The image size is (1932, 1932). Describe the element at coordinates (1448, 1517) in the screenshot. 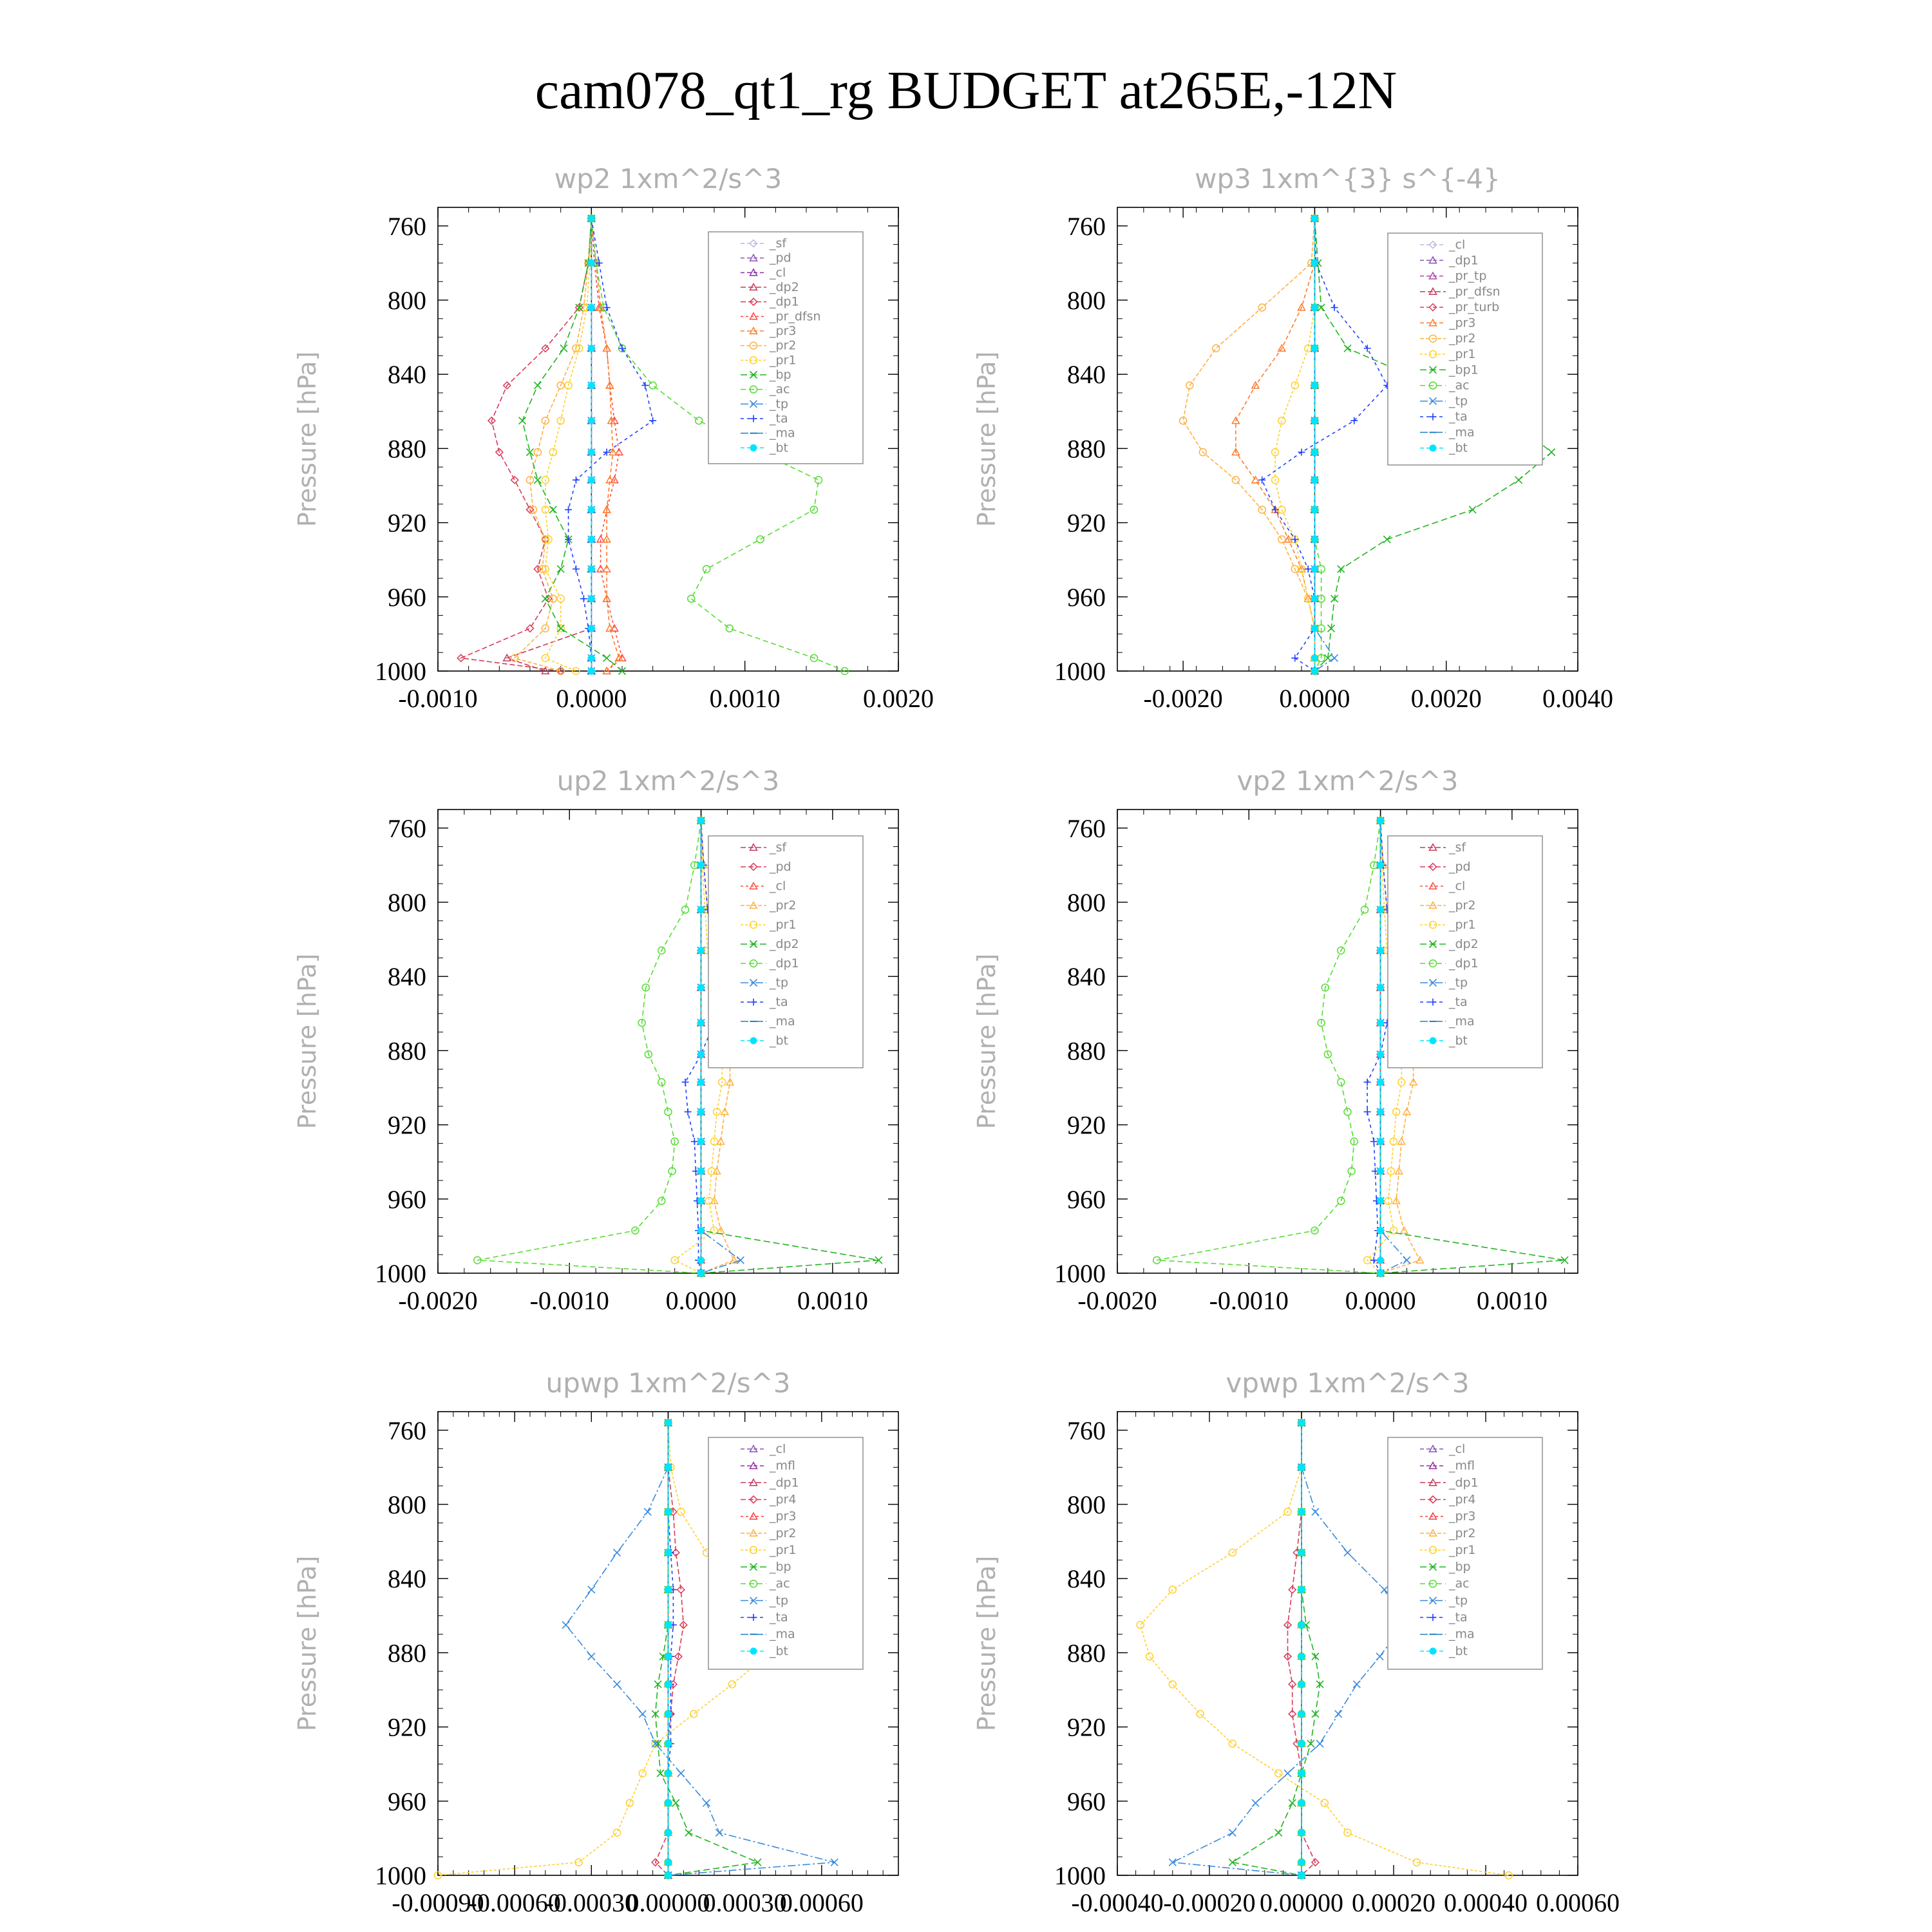

I see `legend-entry-pr3: _pr3` at that location.